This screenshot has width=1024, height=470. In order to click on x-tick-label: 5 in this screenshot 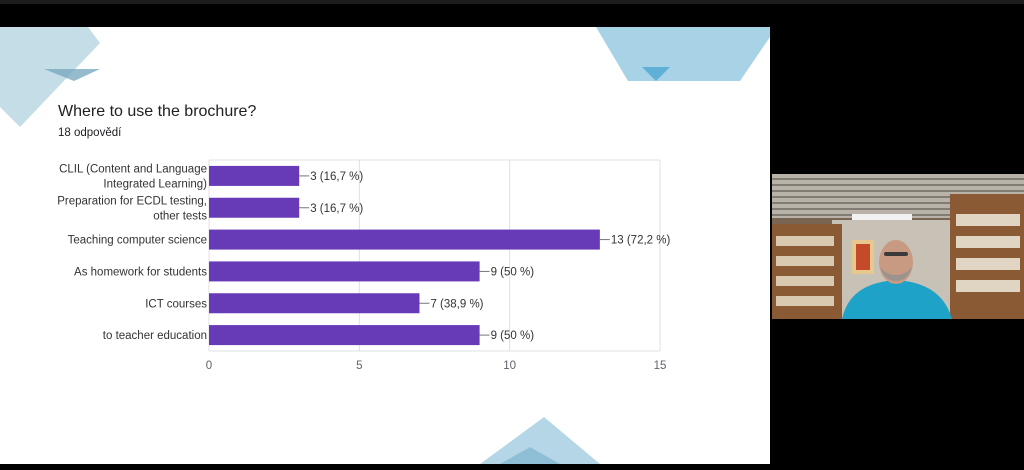, I will do `click(359, 366)`.